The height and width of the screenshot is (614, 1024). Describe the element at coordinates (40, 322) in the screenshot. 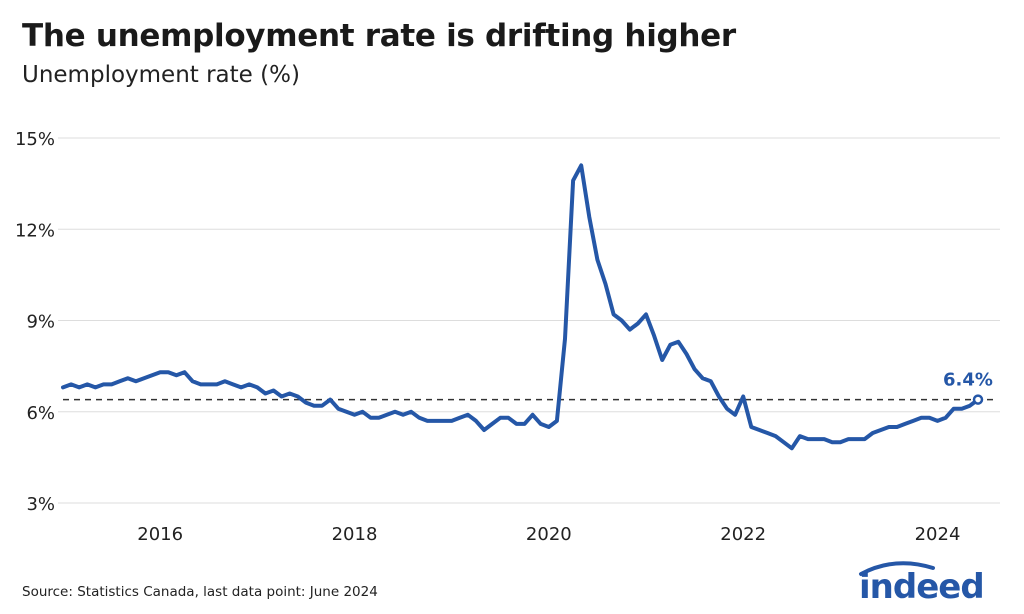

I see `y-tick-label: 9%` at that location.